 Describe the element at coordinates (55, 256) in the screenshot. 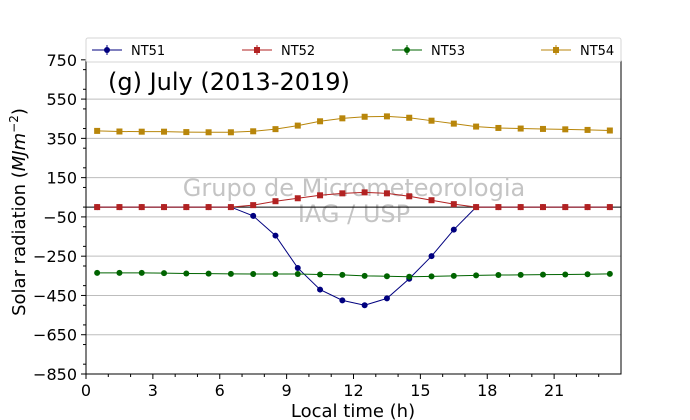

I see `y-tick-label: −250` at that location.